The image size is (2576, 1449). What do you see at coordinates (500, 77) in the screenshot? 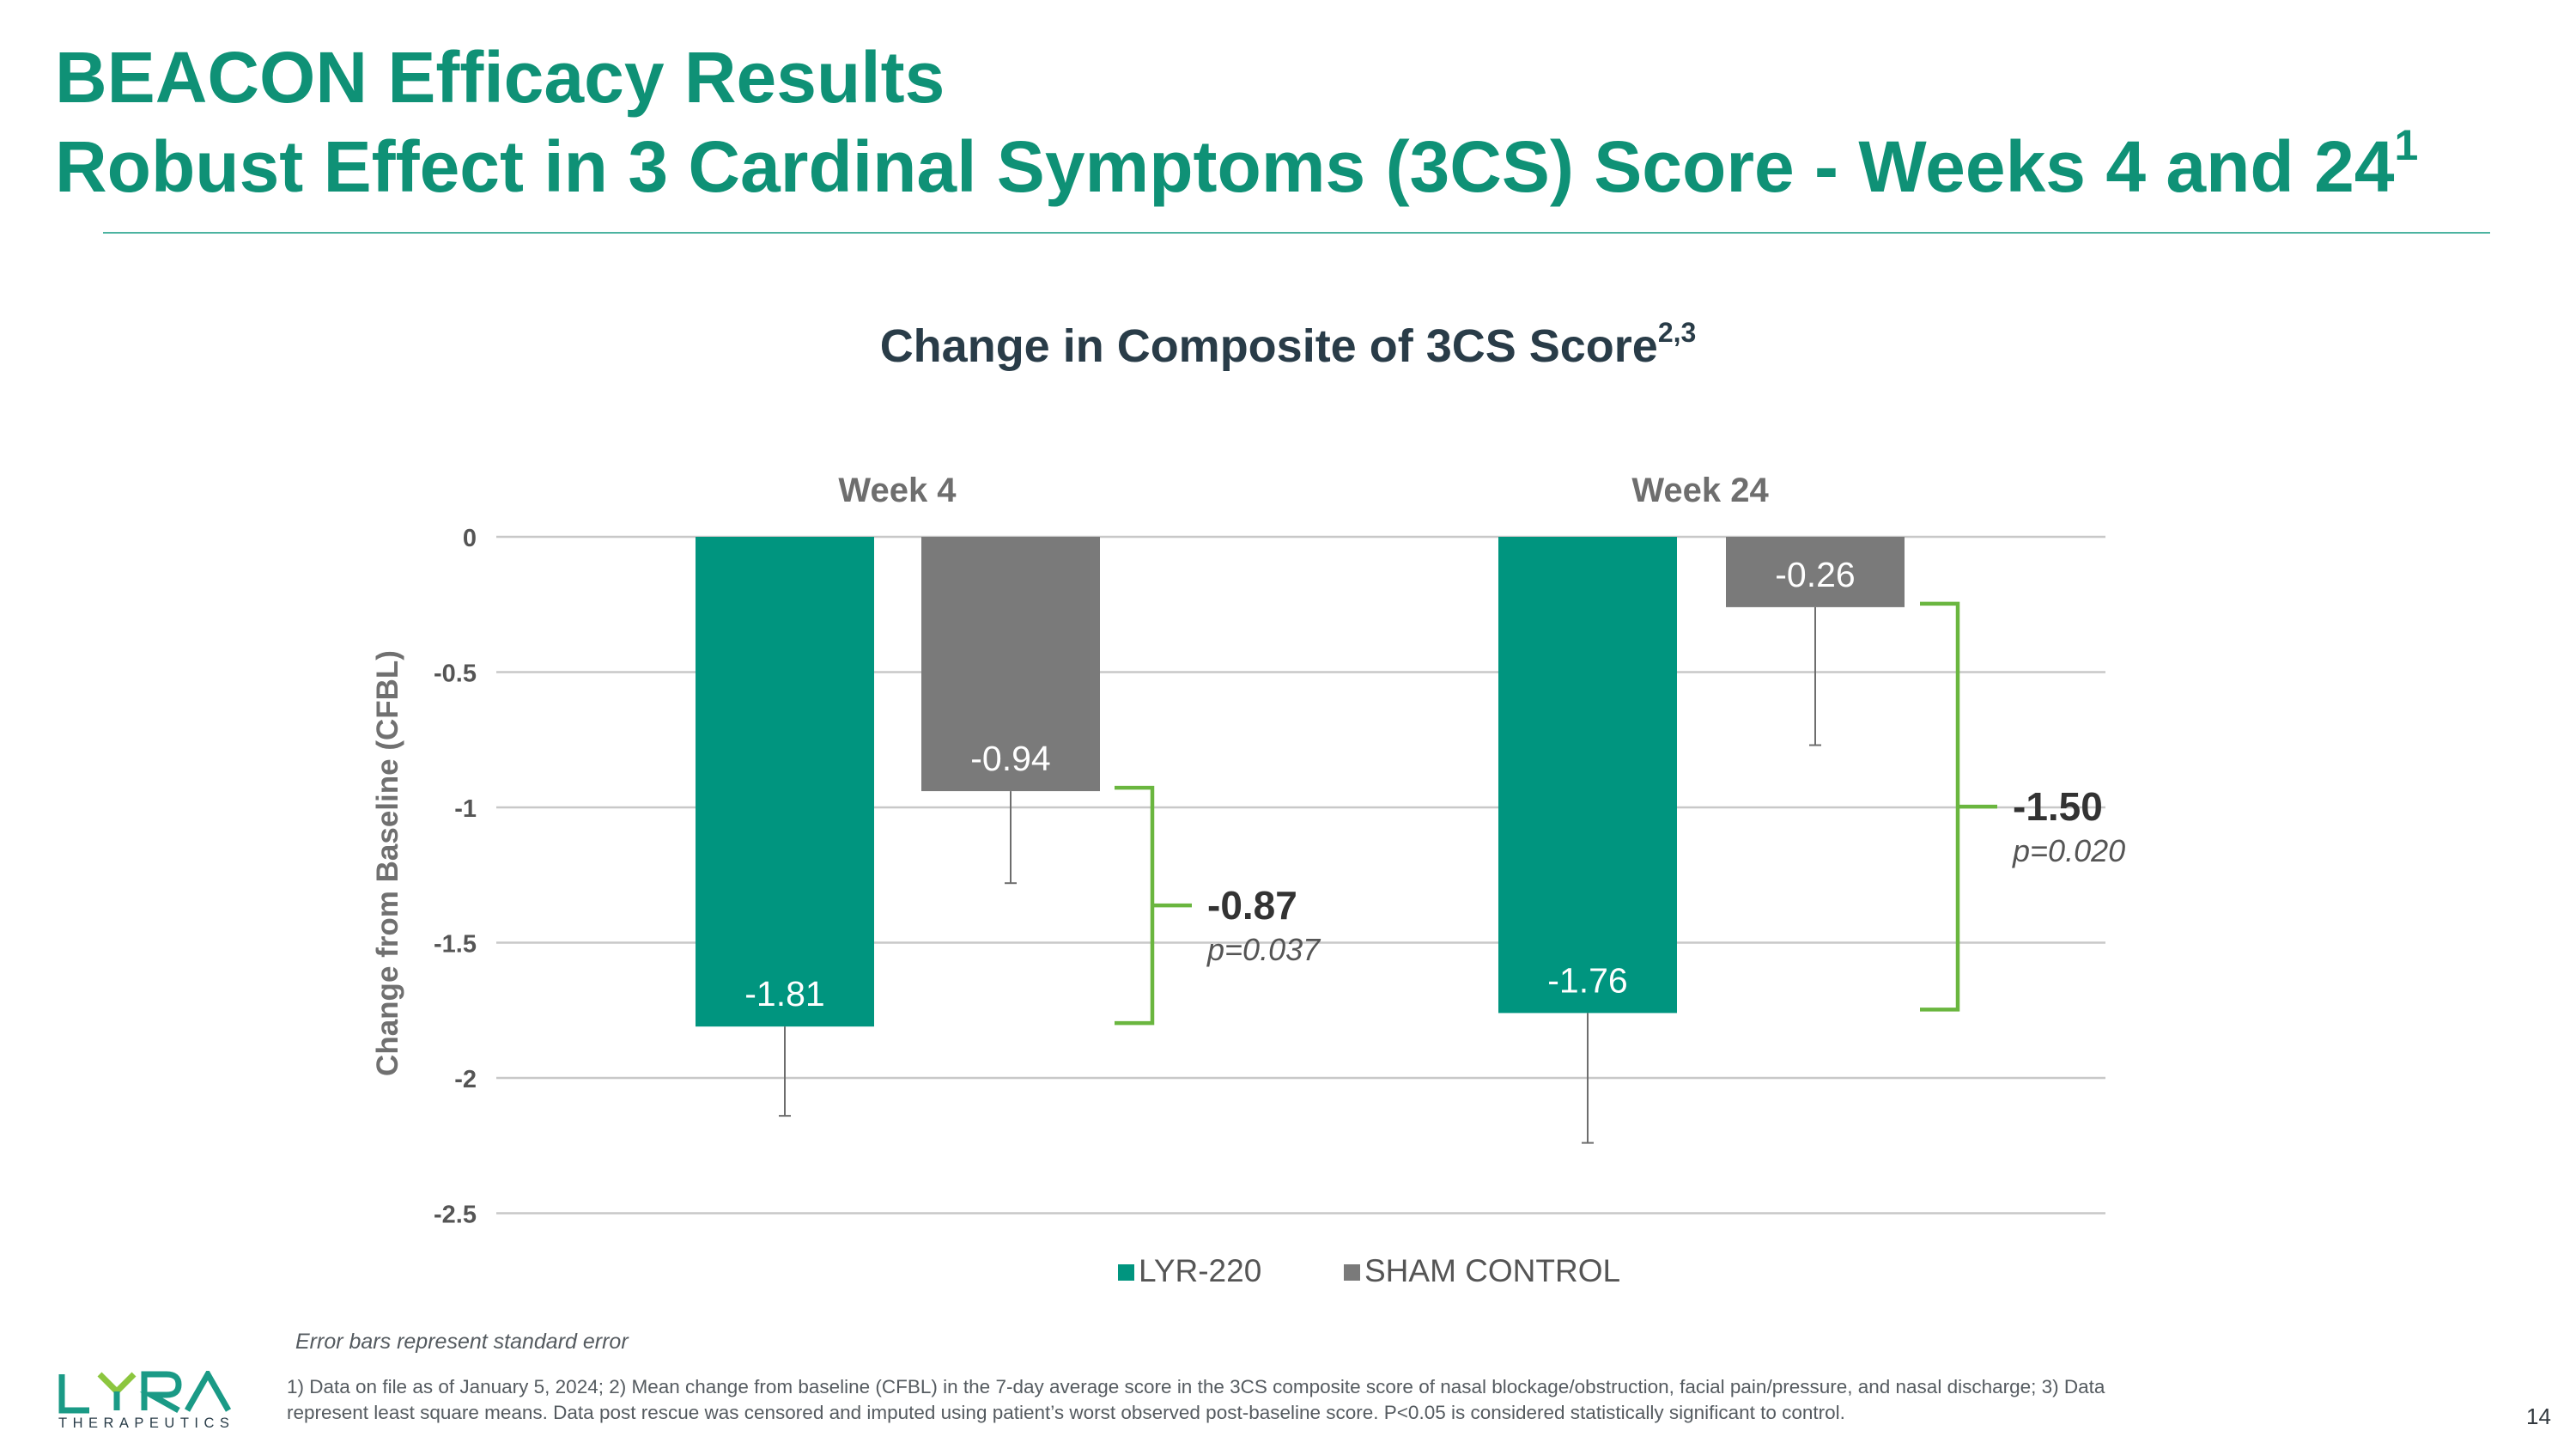
I see `title-line-1: BEACON Efficacy Results` at bounding box center [500, 77].